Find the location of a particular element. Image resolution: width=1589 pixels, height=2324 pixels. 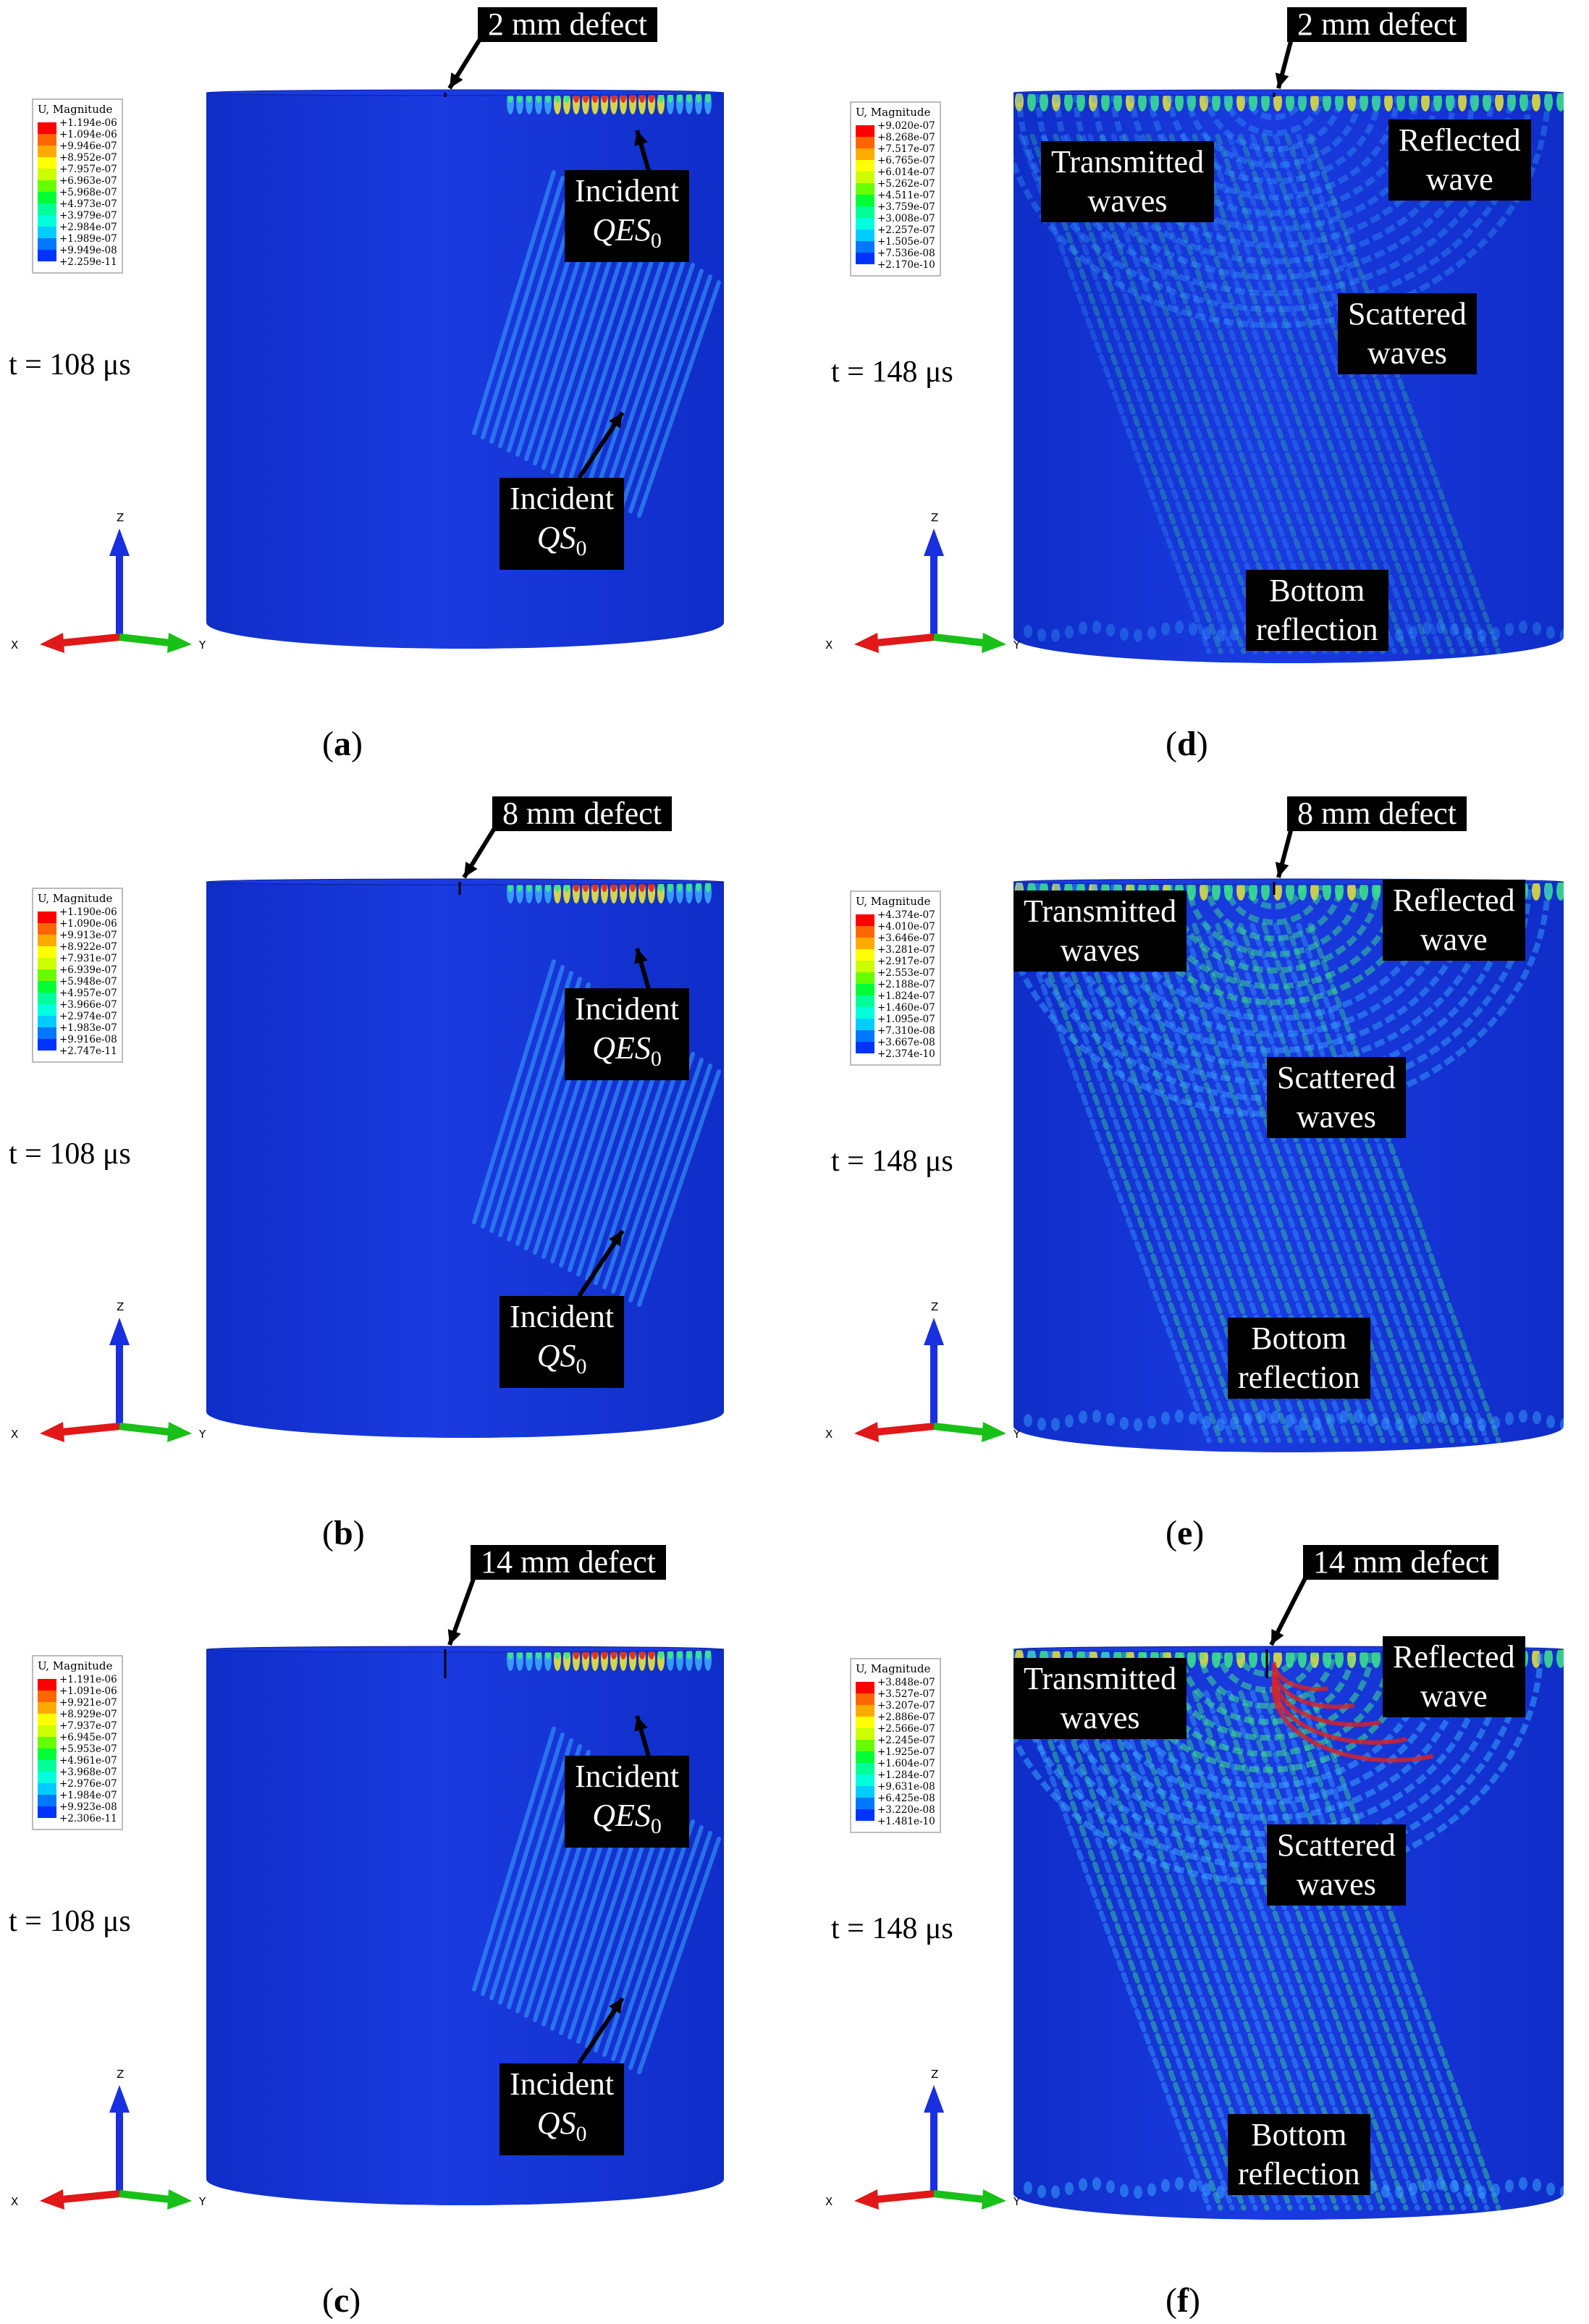

legend-value: +4.957e-07 is located at coordinates (88, 993).